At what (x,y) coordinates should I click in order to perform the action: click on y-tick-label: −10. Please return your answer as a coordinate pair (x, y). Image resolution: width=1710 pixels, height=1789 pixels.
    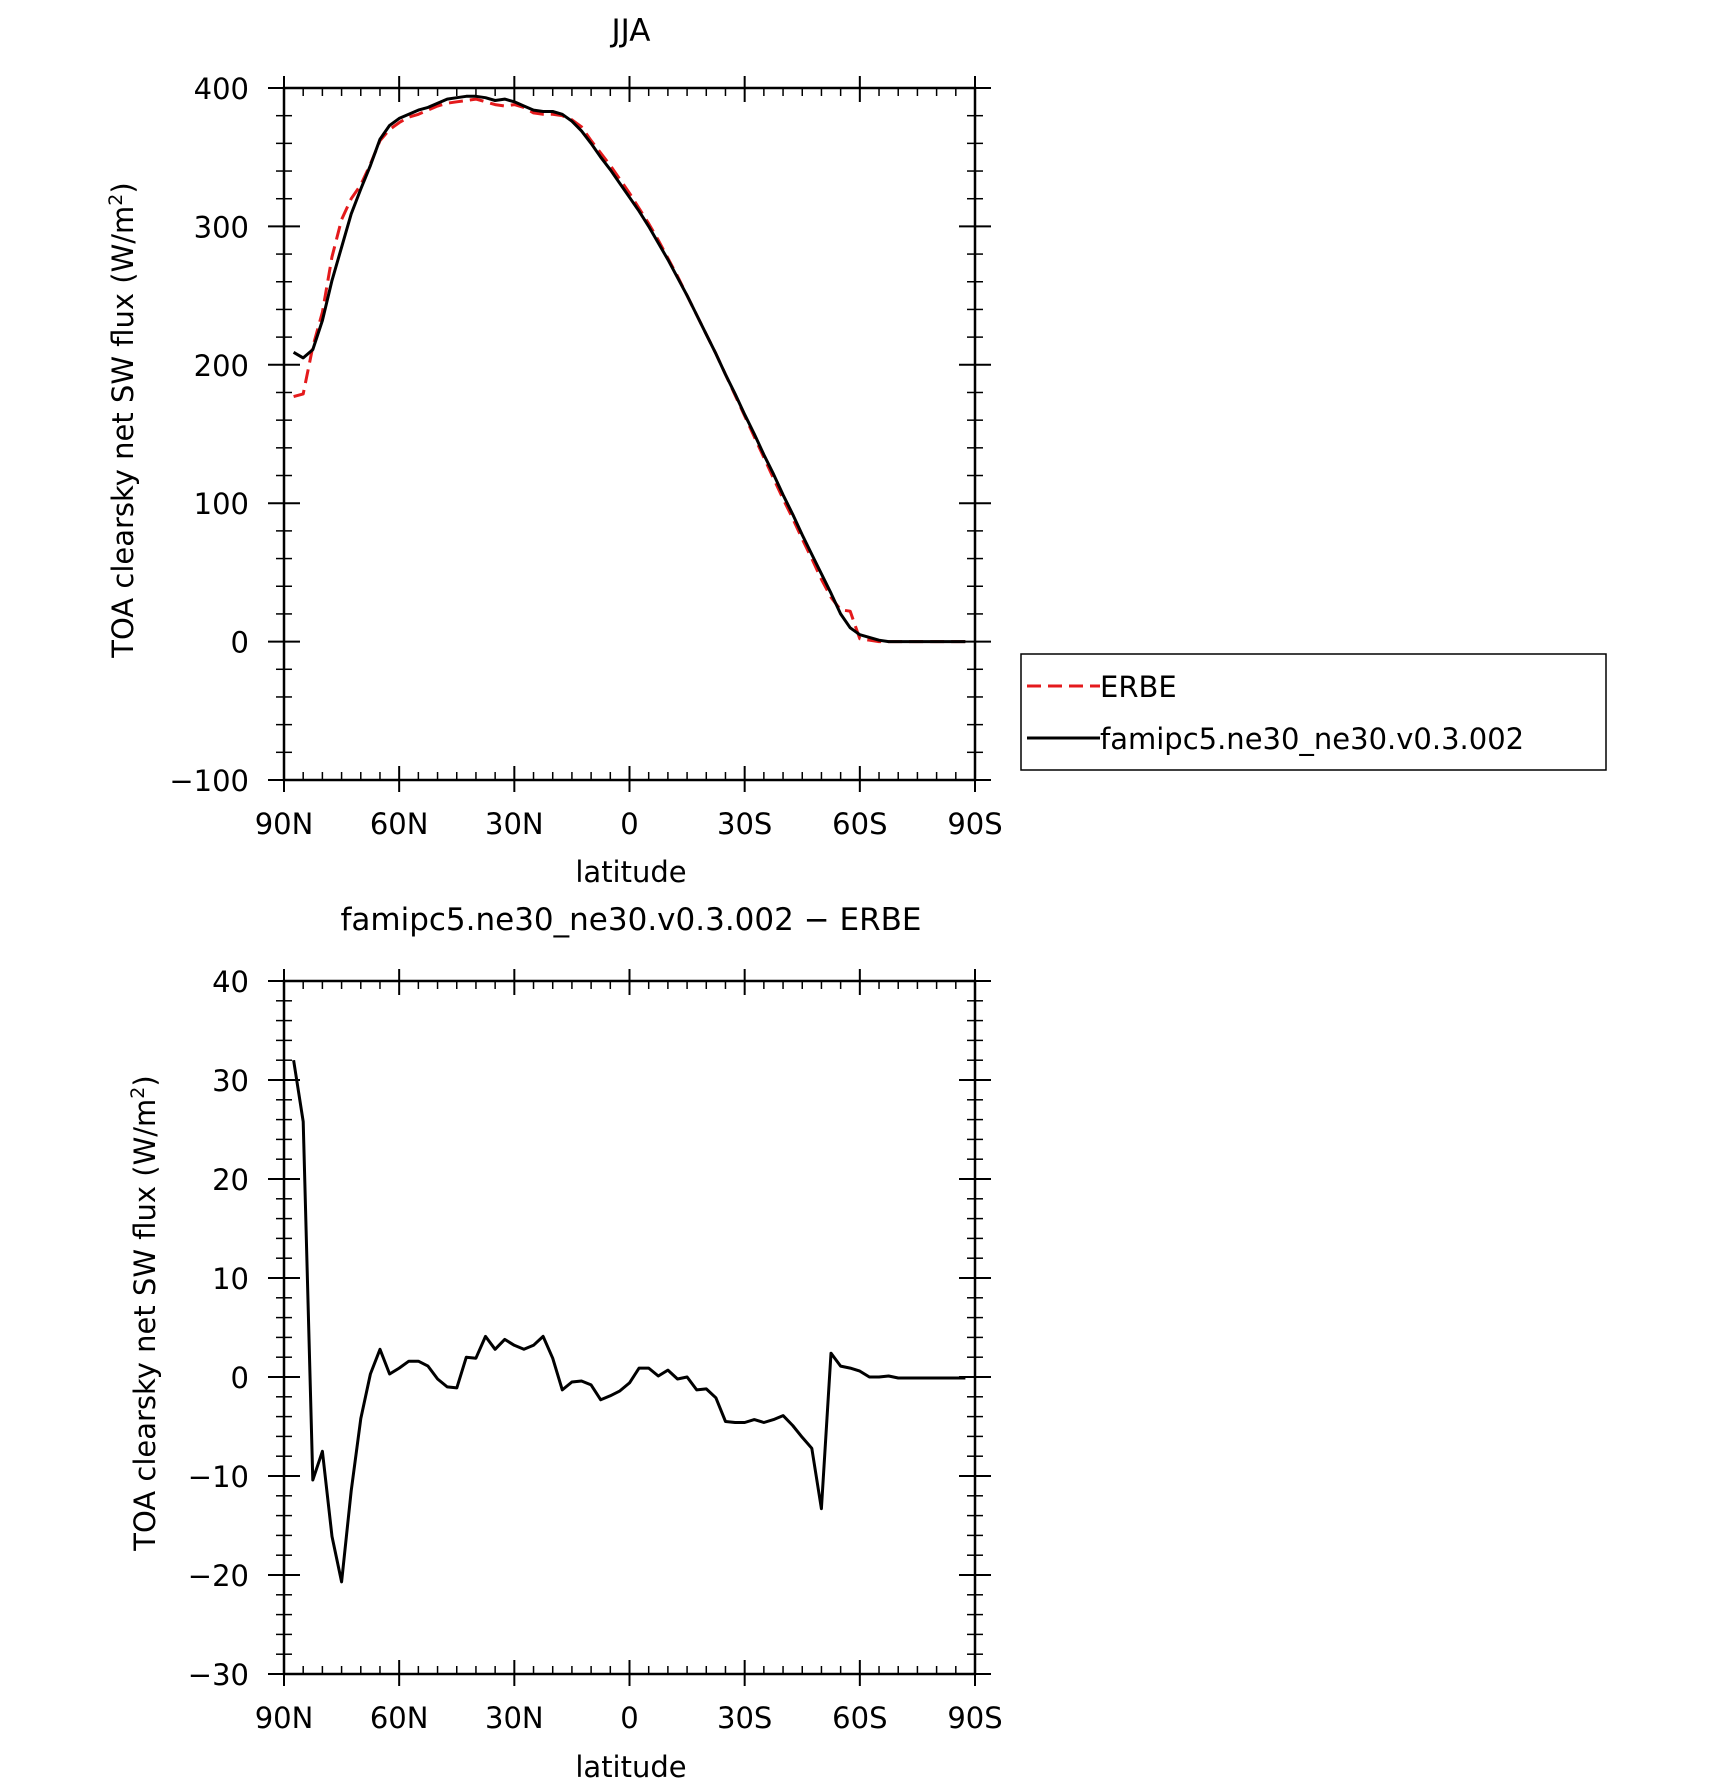
    Looking at the image, I should click on (218, 1477).